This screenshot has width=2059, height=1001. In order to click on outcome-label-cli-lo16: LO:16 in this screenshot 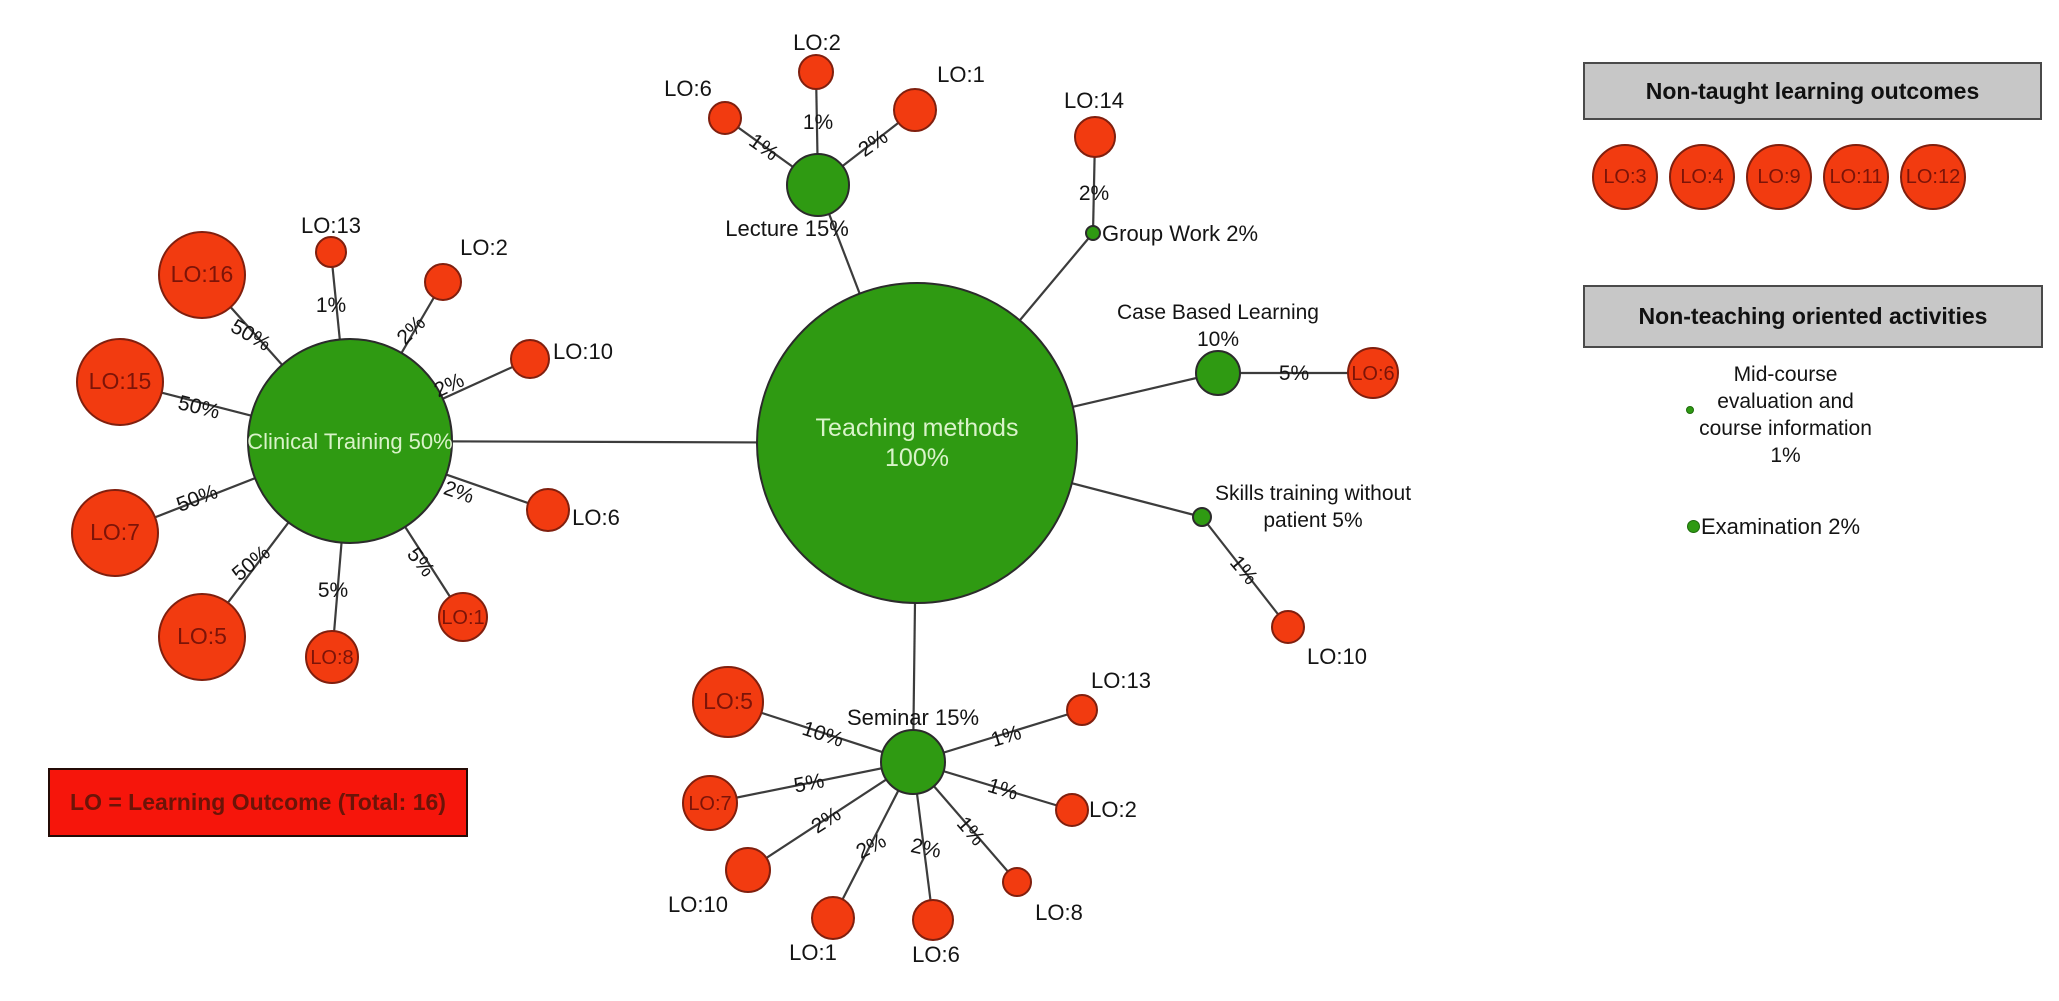, I will do `click(202, 274)`.